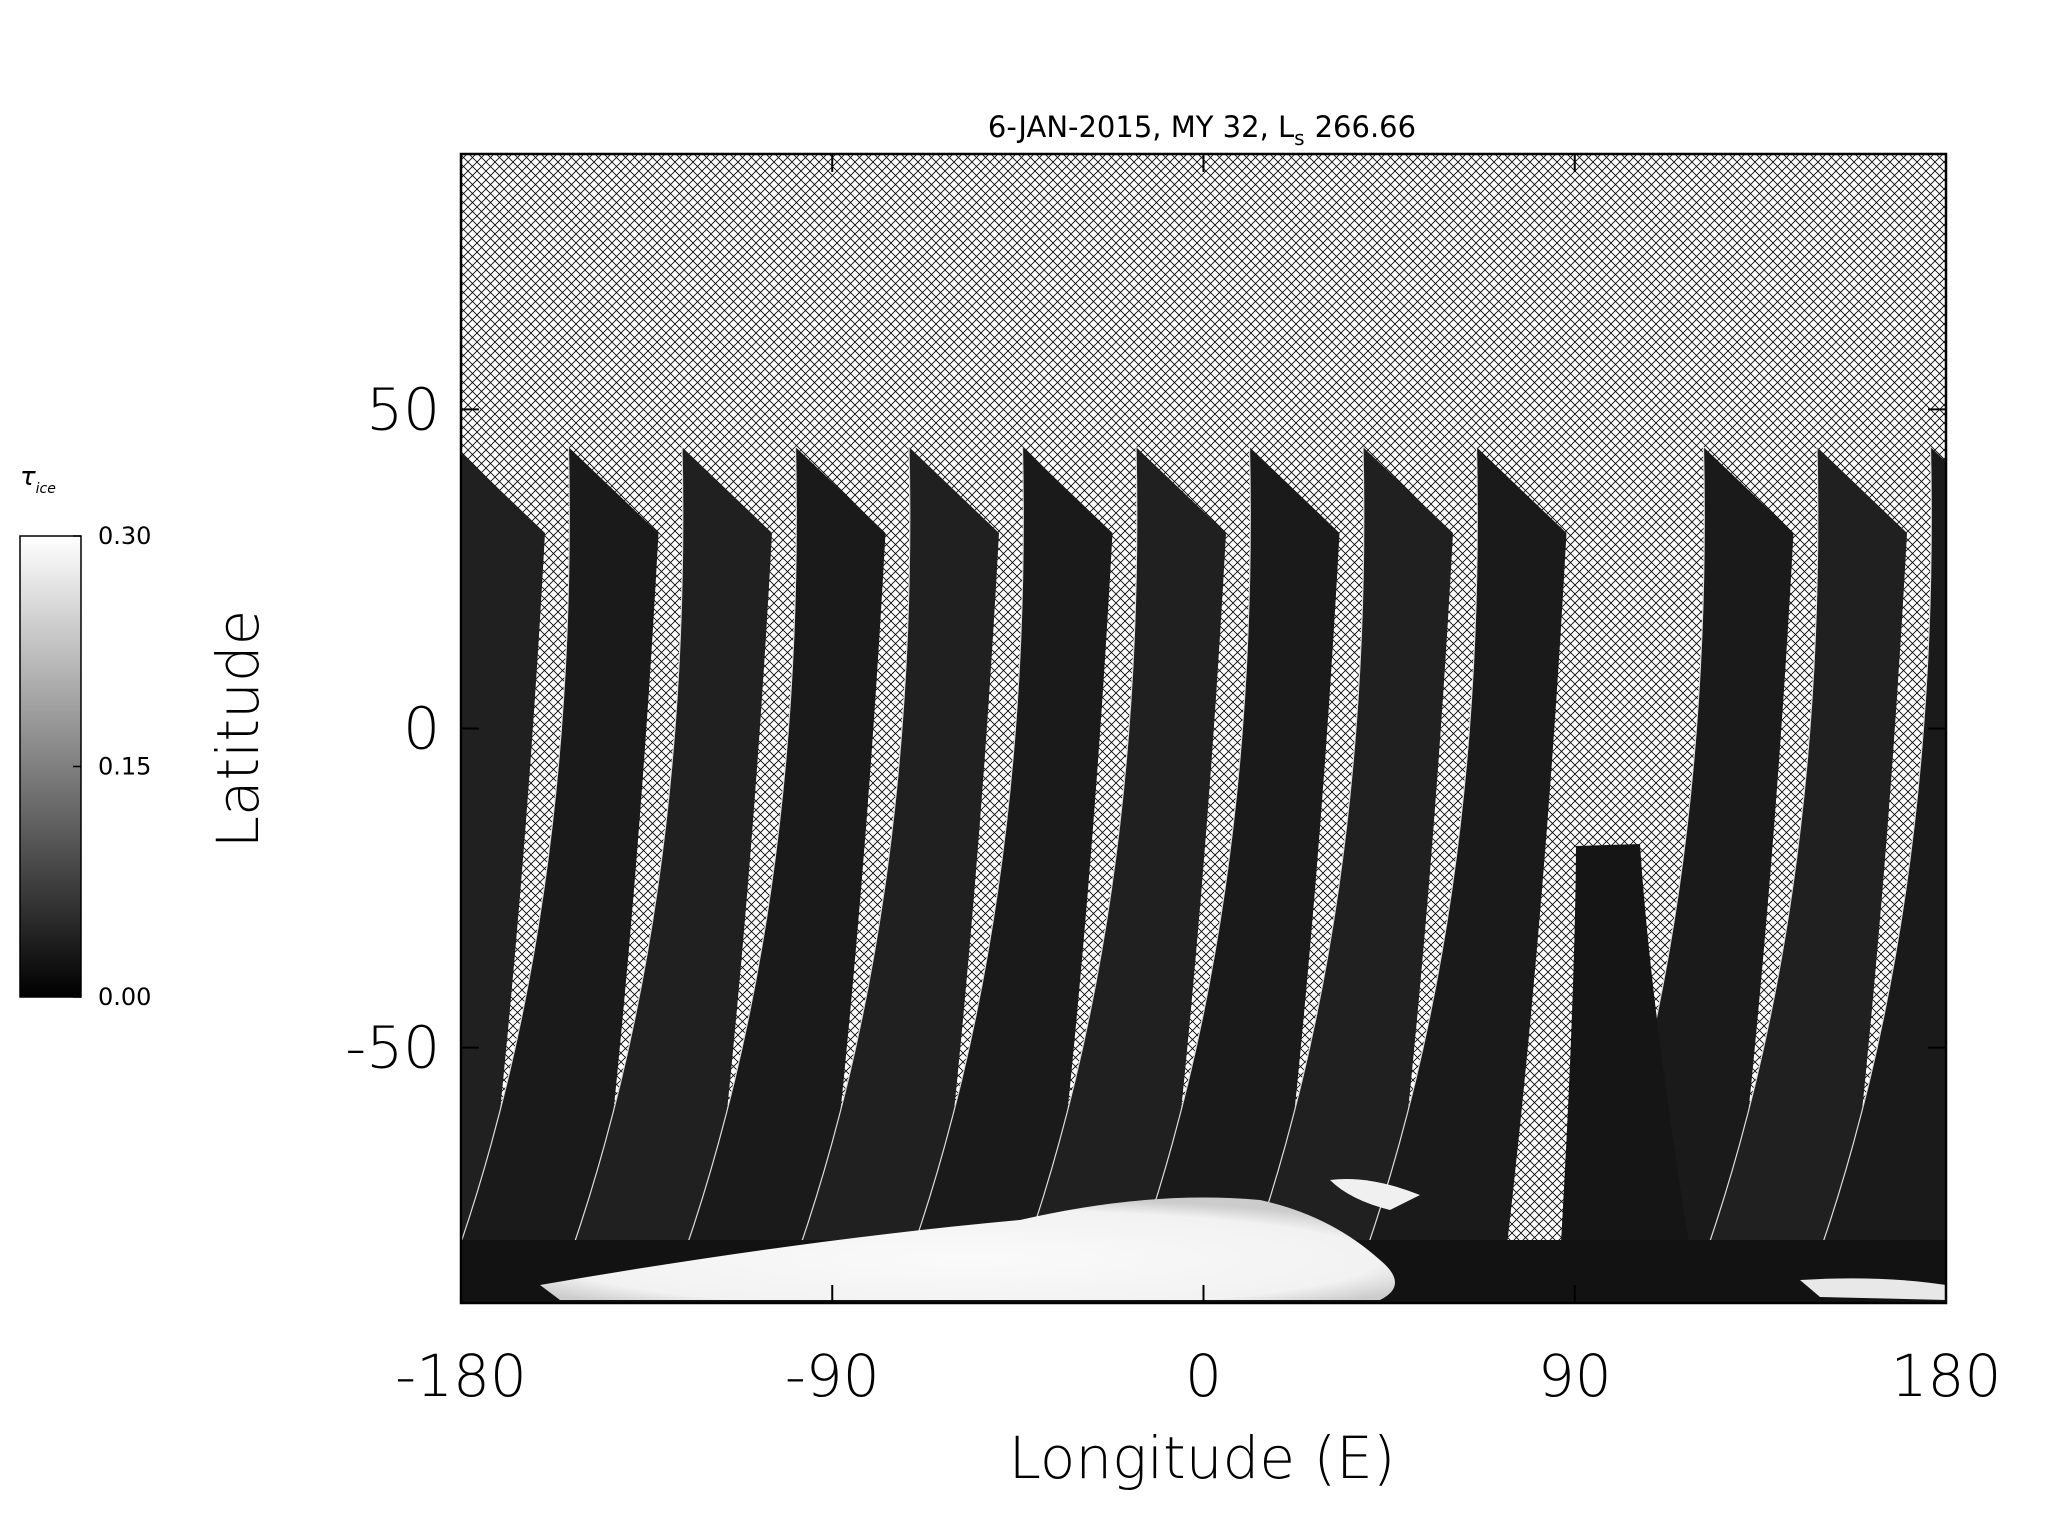 The image size is (2048, 1536). Describe the element at coordinates (38, 479) in the screenshot. I see `colorbar-label: τice` at that location.